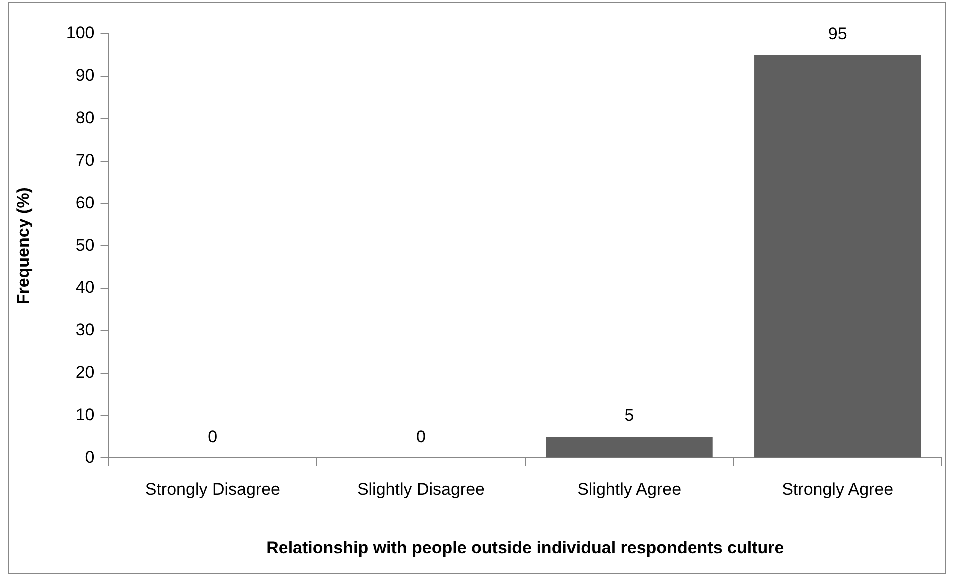 This screenshot has width=956, height=577. What do you see at coordinates (629, 416) in the screenshot?
I see `data-label: 5` at bounding box center [629, 416].